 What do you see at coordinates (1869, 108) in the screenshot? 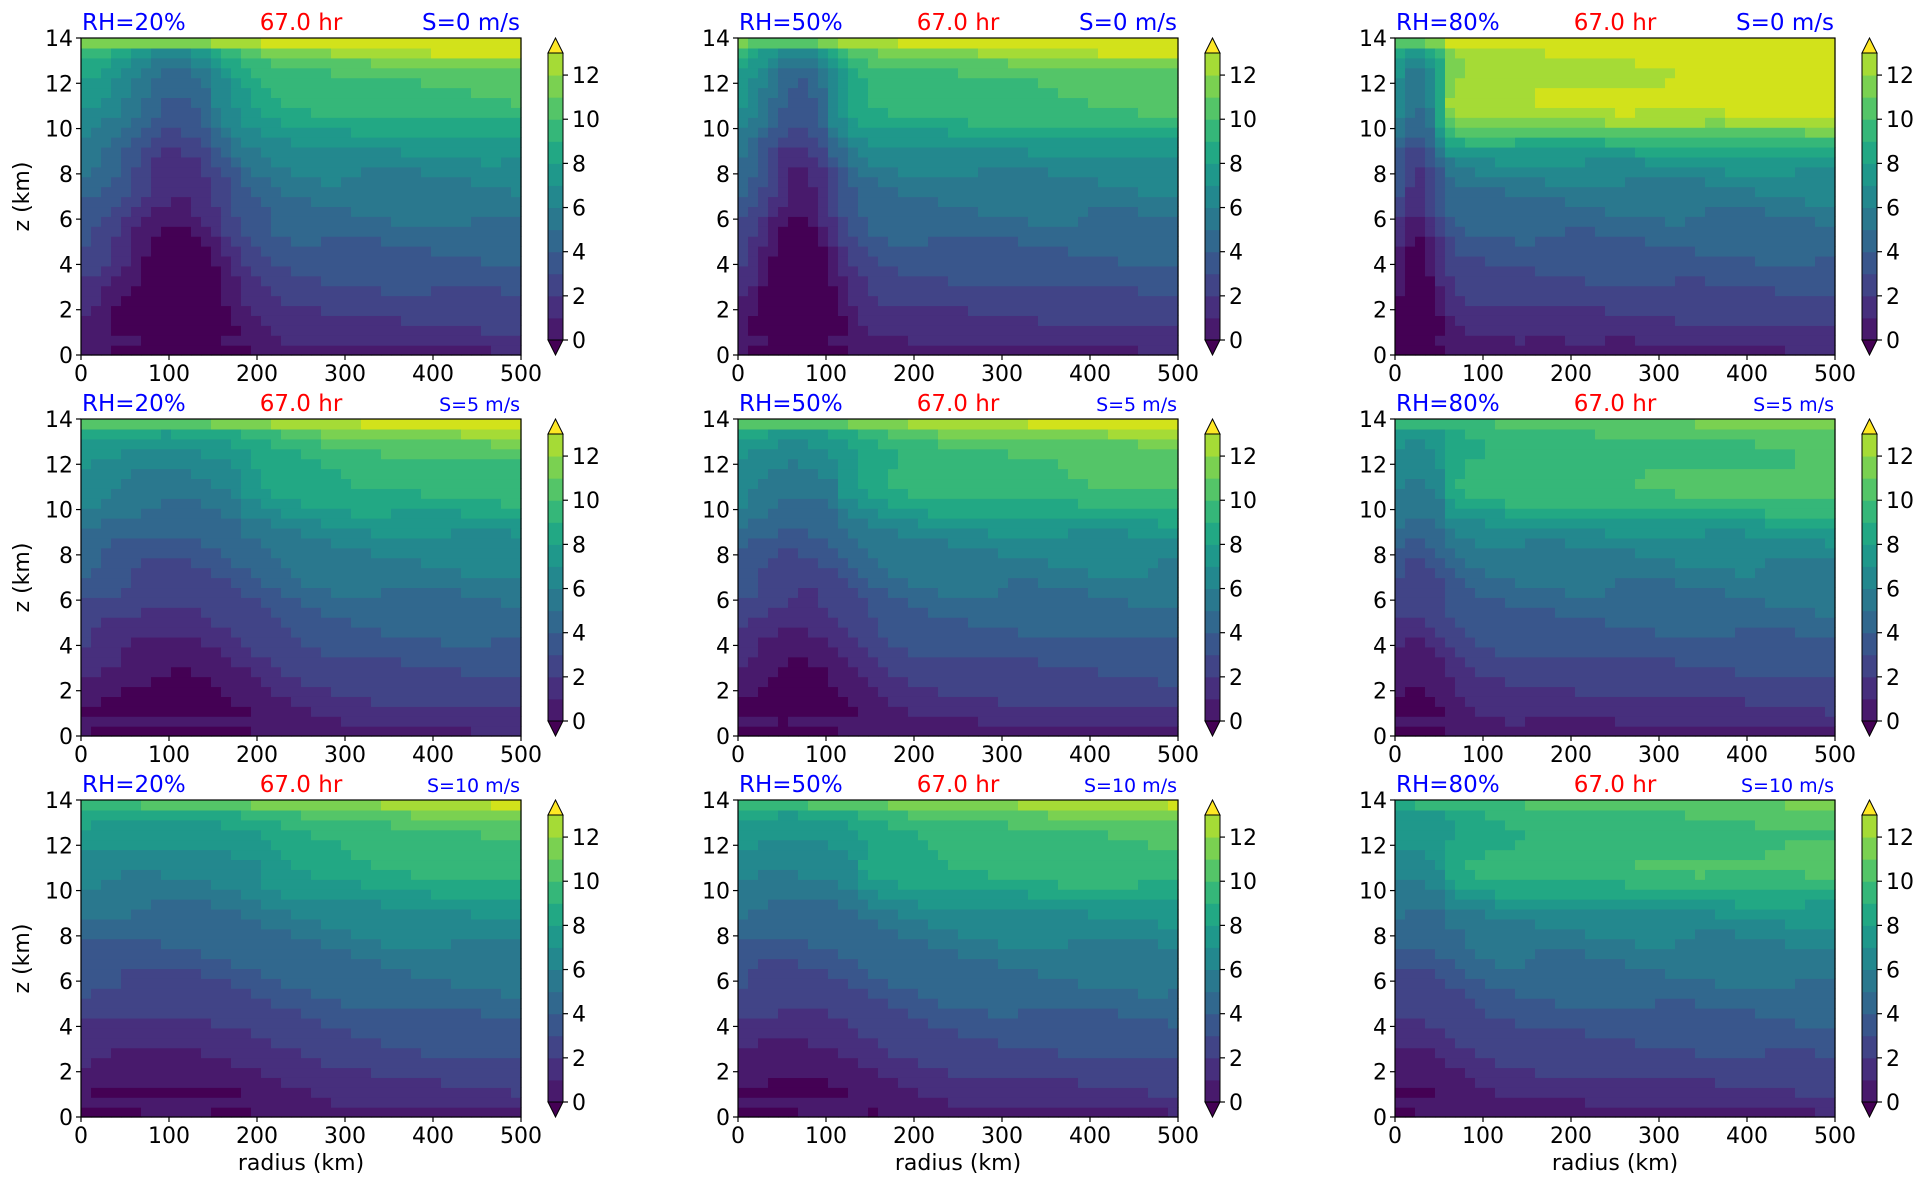
I see `colorbar-segment` at bounding box center [1869, 108].